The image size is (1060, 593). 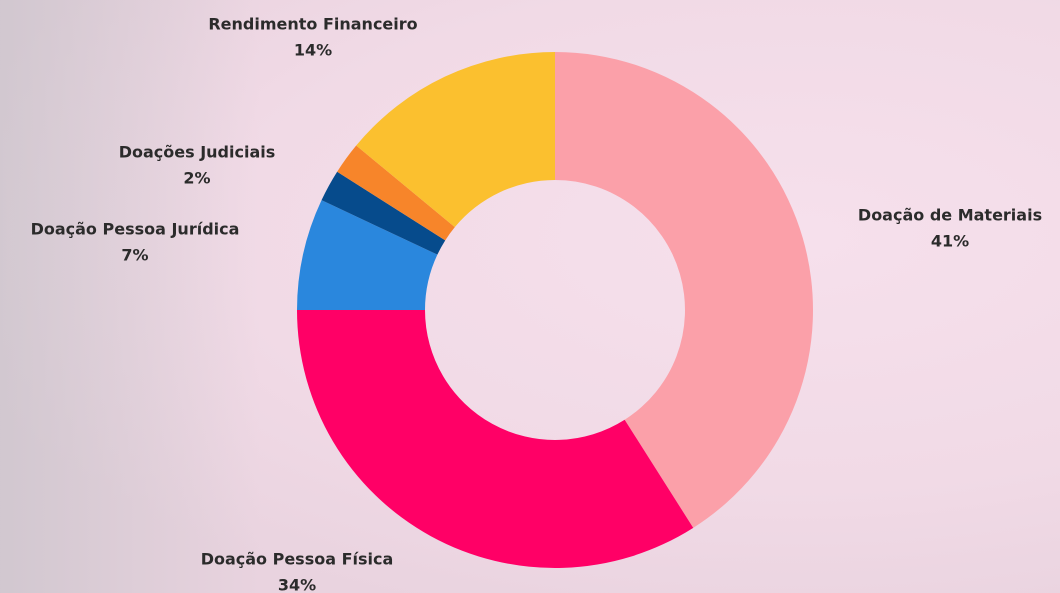 What do you see at coordinates (297, 559) in the screenshot?
I see `segment-label: Doação Pessoa Física` at bounding box center [297, 559].